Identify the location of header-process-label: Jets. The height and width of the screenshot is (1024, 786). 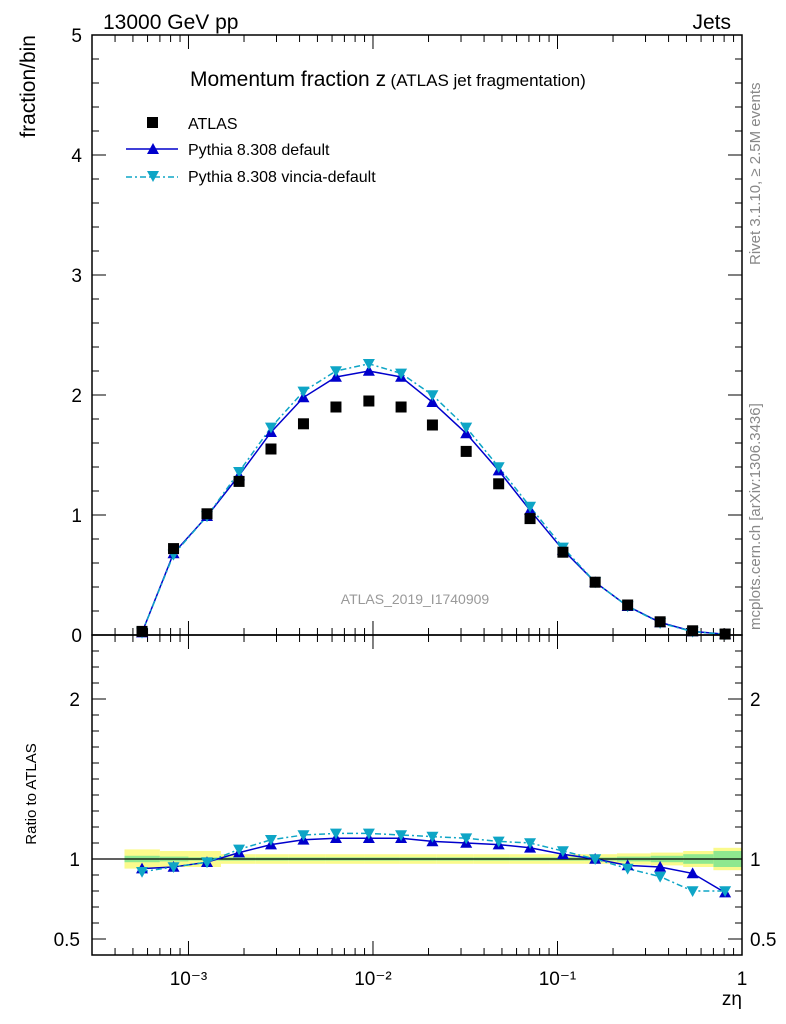
(711, 22).